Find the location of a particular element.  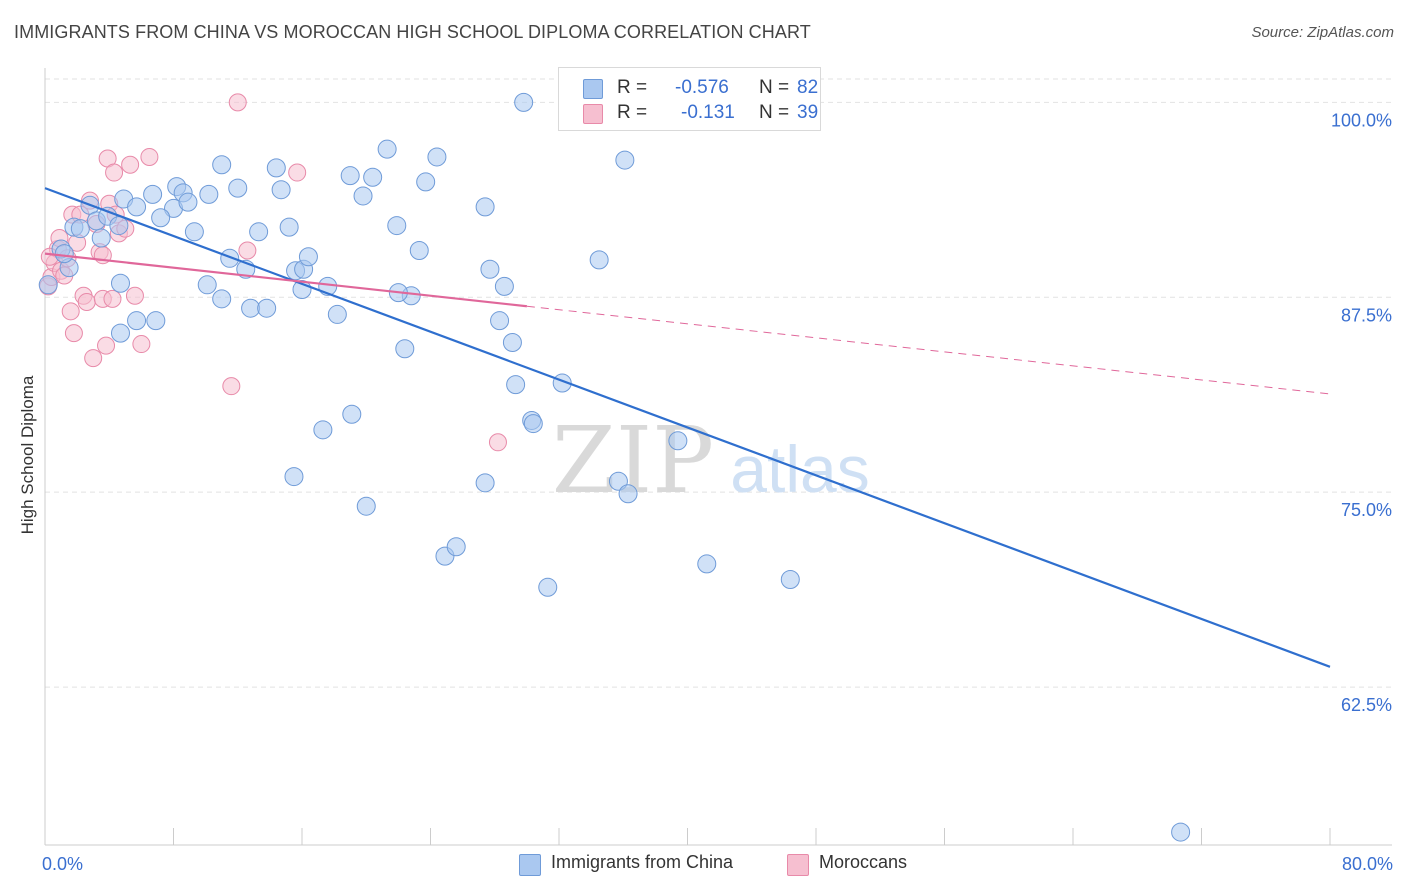

watermark: ZIP atlas is located at coordinates (711, 460).